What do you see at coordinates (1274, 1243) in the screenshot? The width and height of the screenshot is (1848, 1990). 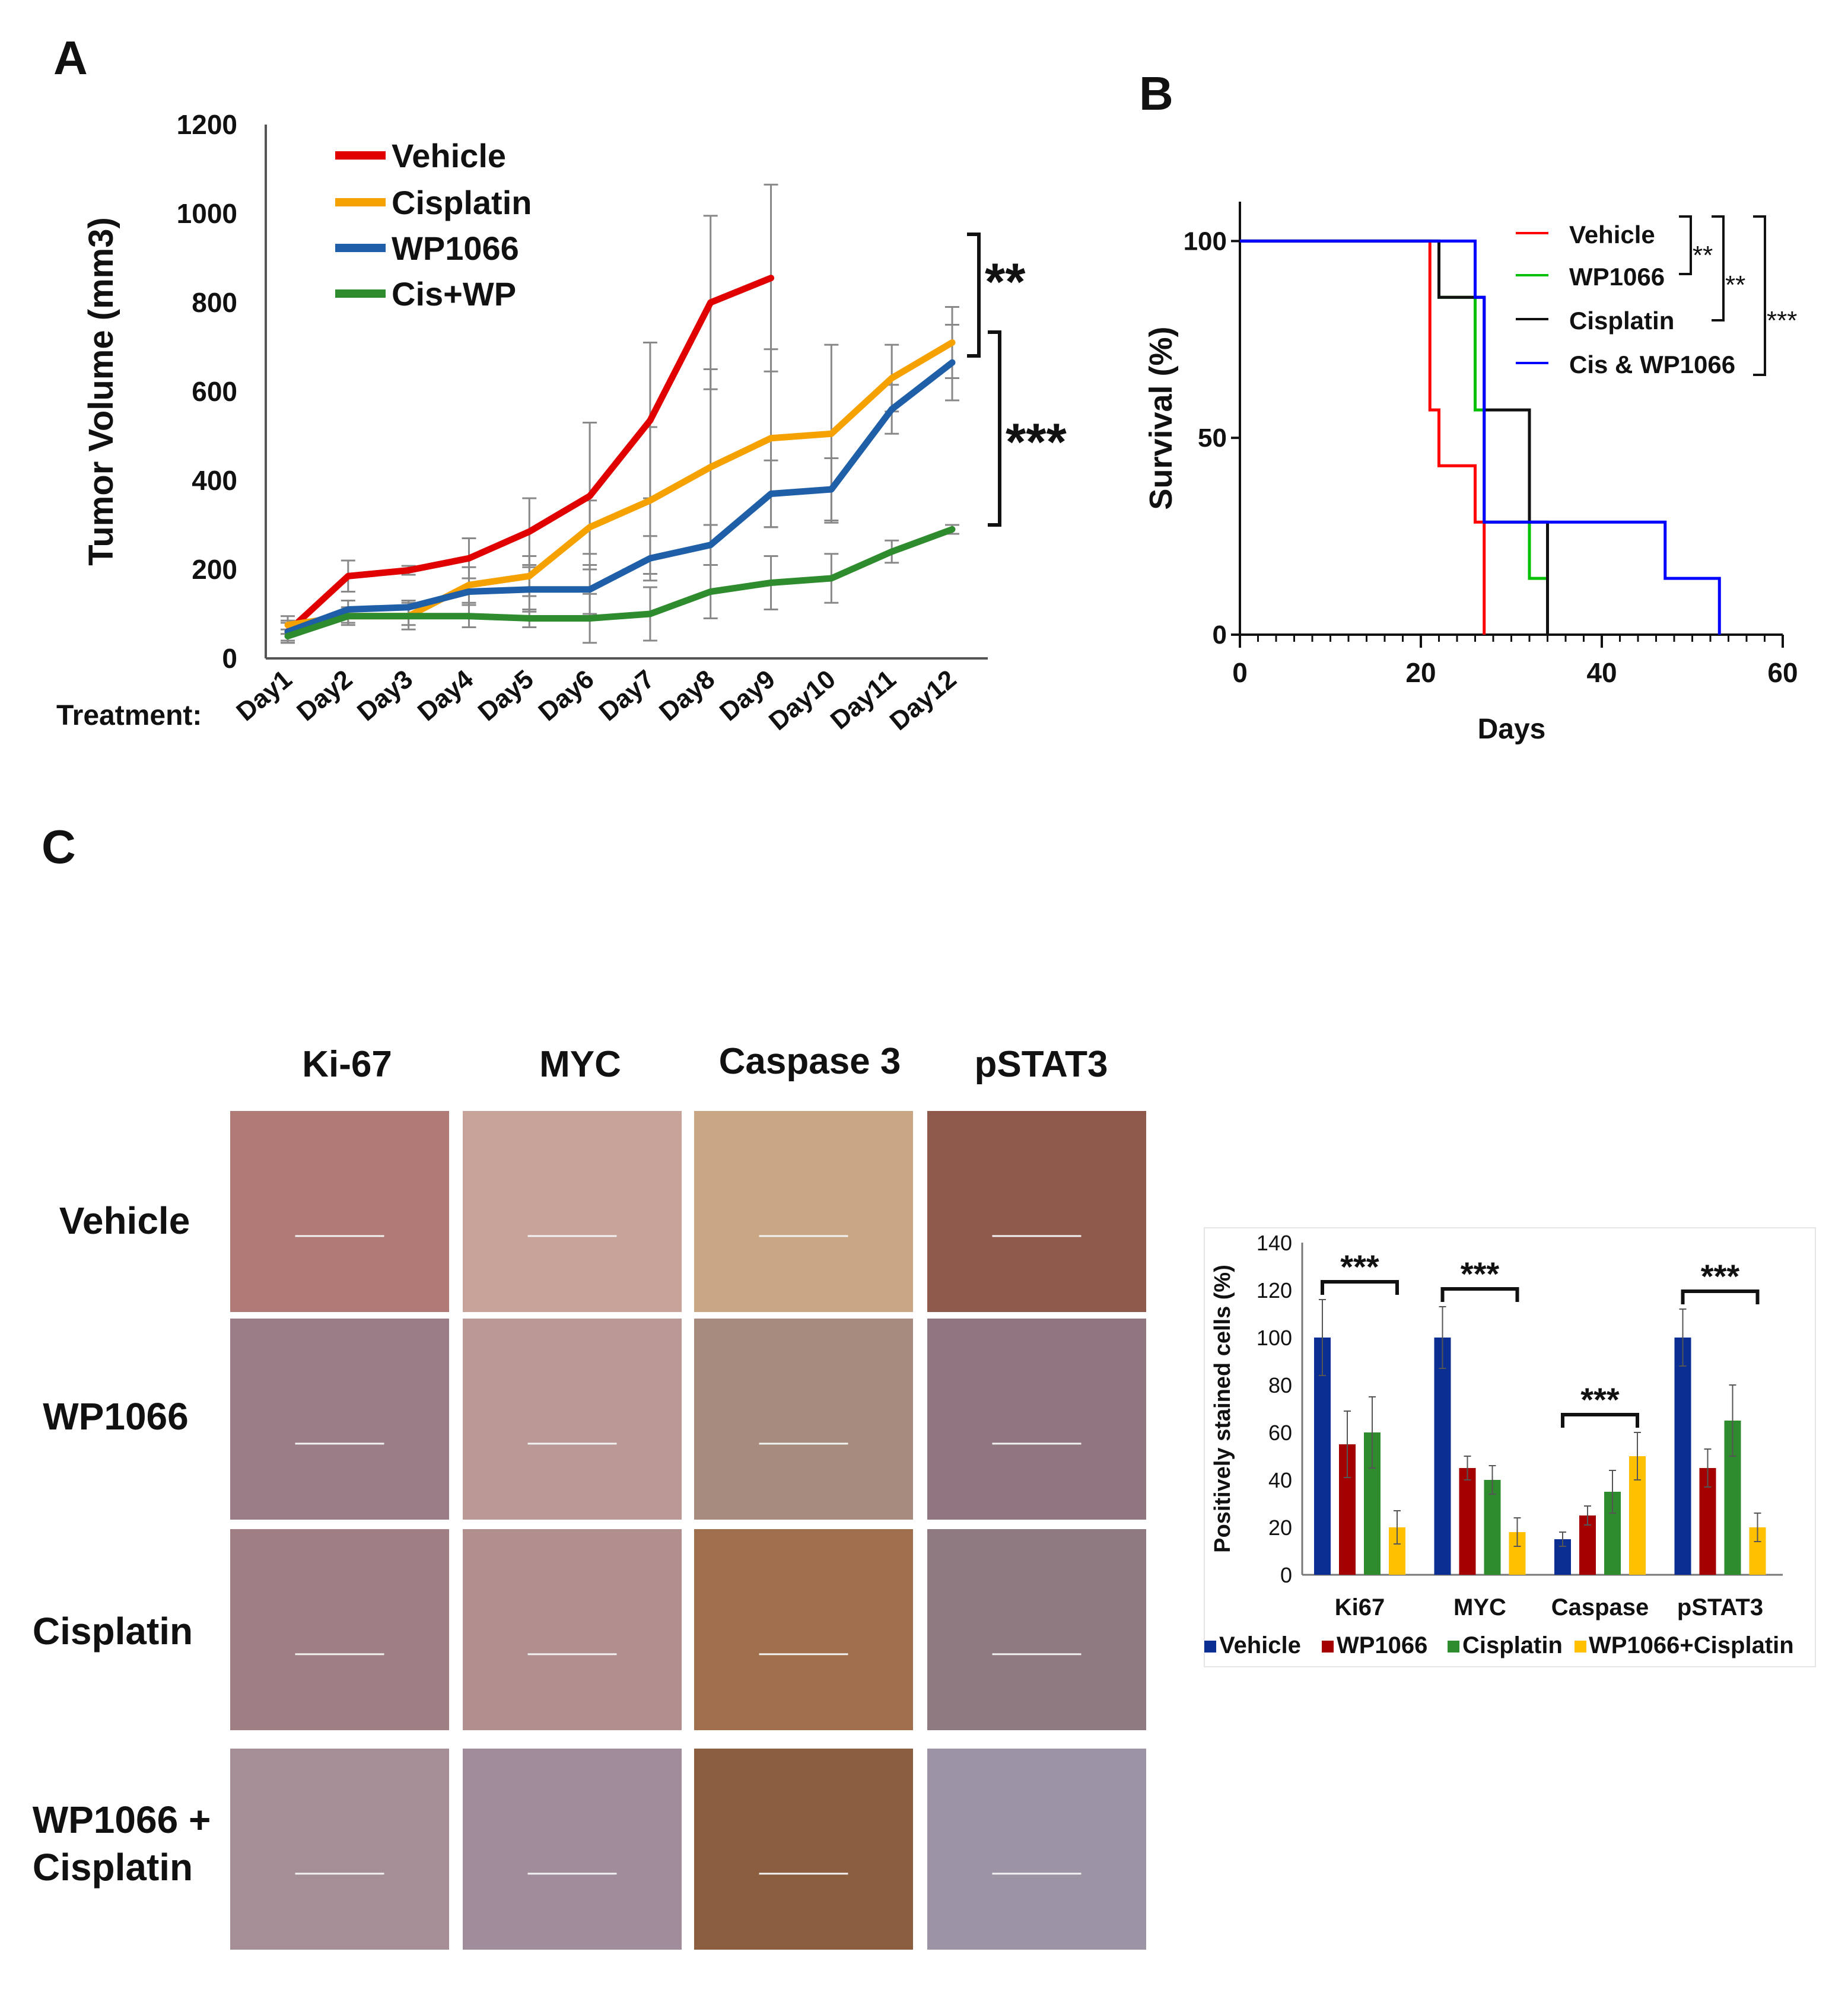 I see `chart-c-y-tick-140: 140` at bounding box center [1274, 1243].